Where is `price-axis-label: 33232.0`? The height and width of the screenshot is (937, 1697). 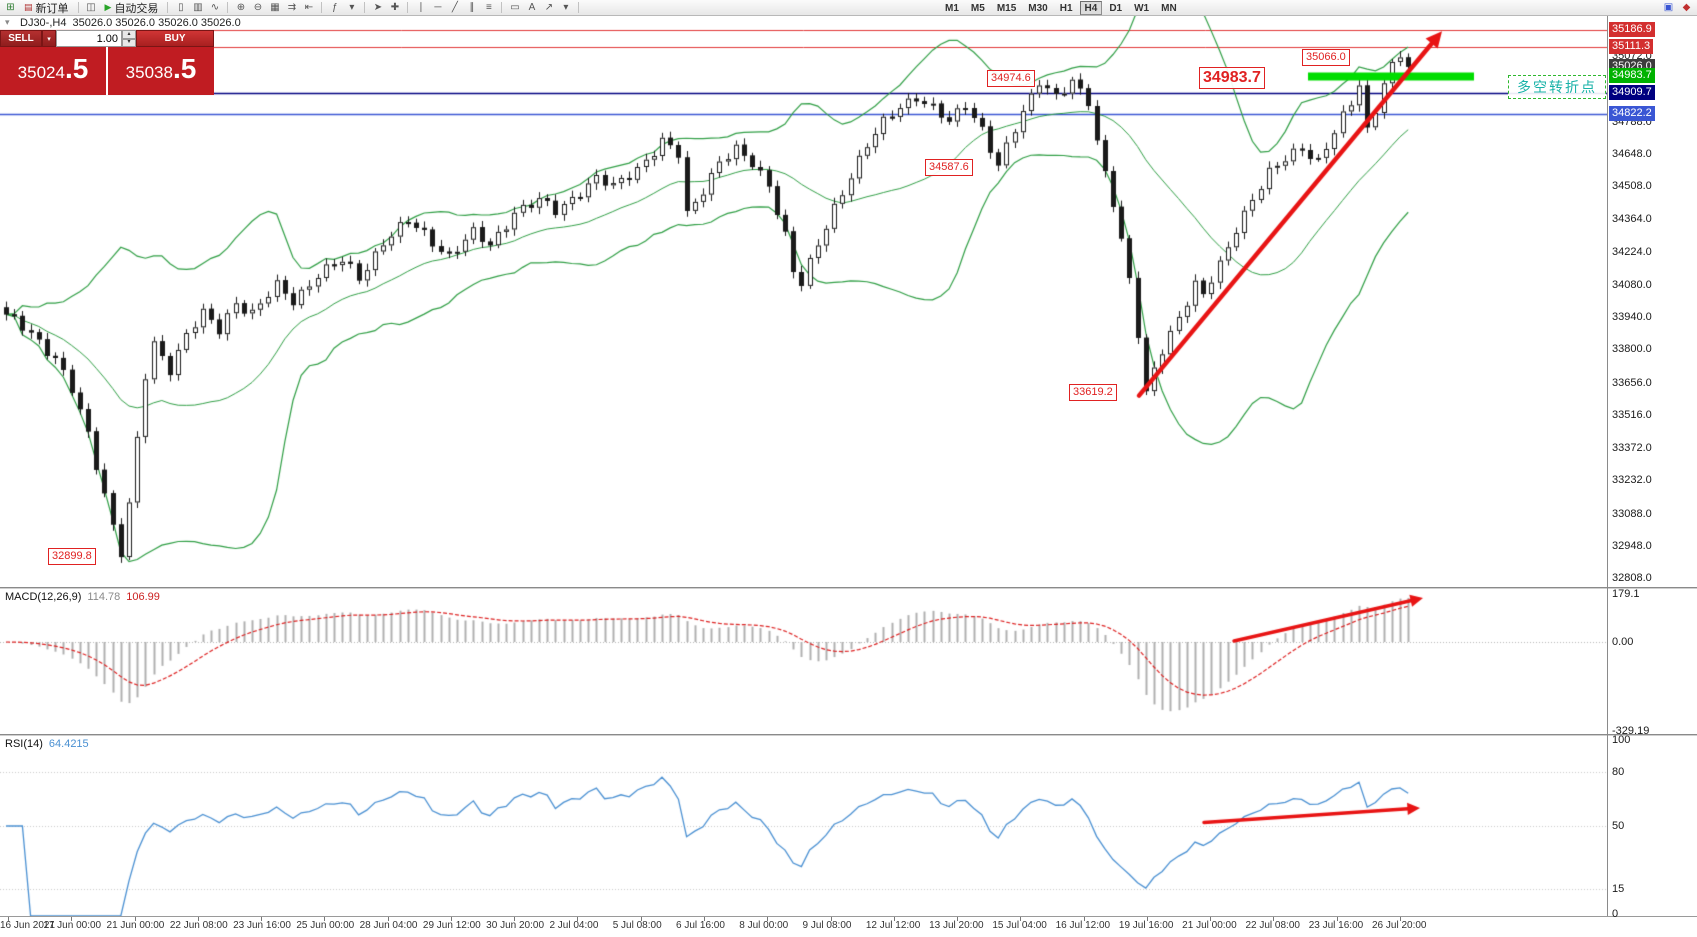 price-axis-label: 33232.0 is located at coordinates (1632, 480).